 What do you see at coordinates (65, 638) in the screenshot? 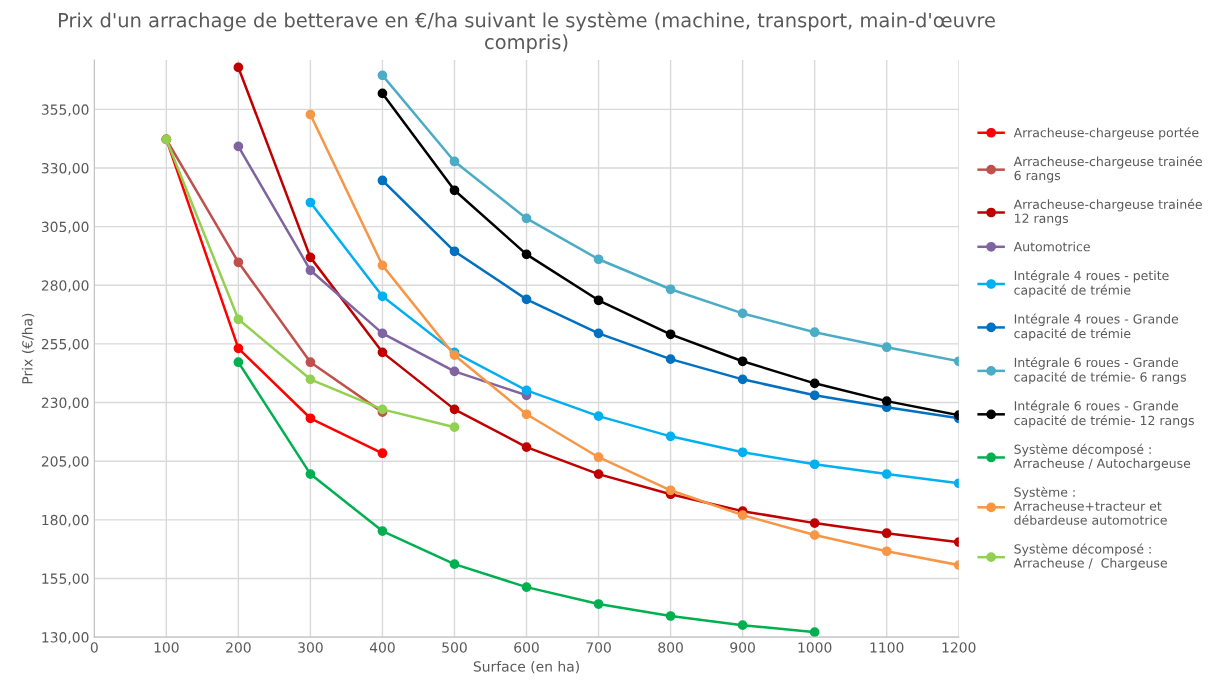
I see `y-tick-label: 130,00` at bounding box center [65, 638].